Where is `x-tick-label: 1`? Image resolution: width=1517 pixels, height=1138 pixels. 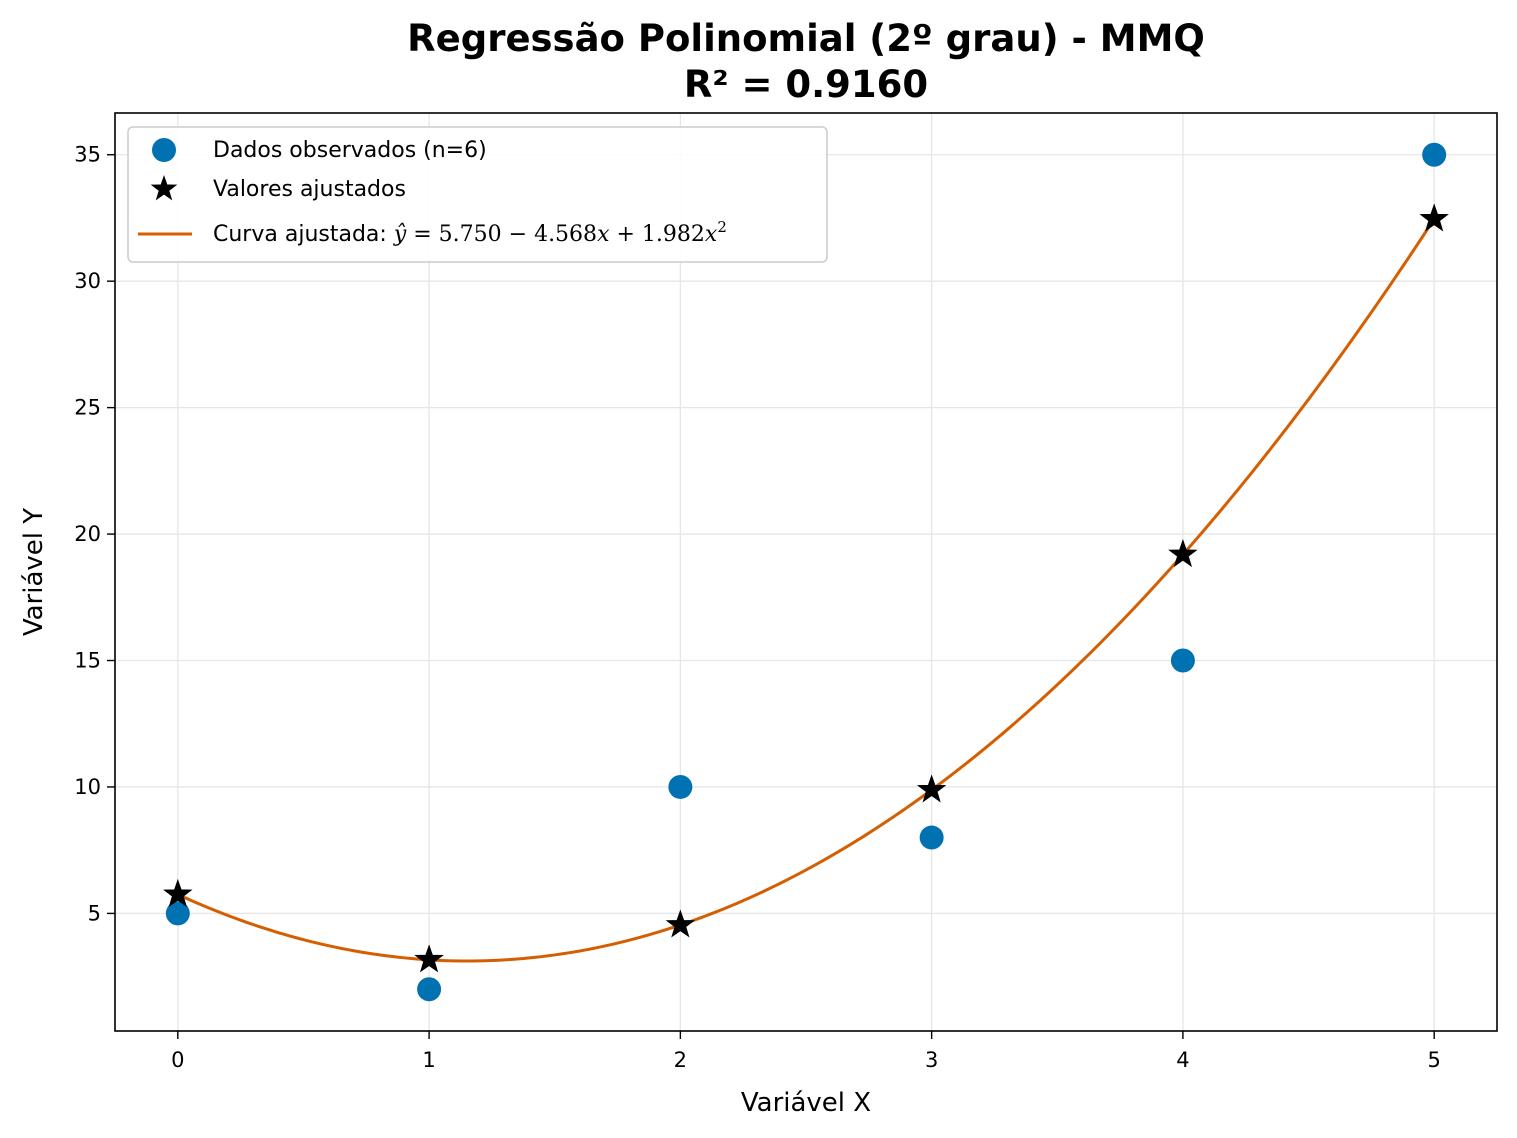 x-tick-label: 1 is located at coordinates (428, 1060).